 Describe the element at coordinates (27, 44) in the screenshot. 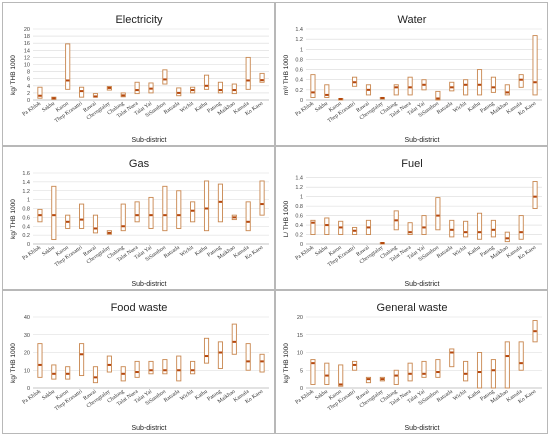

I see `y-tick-label: 16` at that location.